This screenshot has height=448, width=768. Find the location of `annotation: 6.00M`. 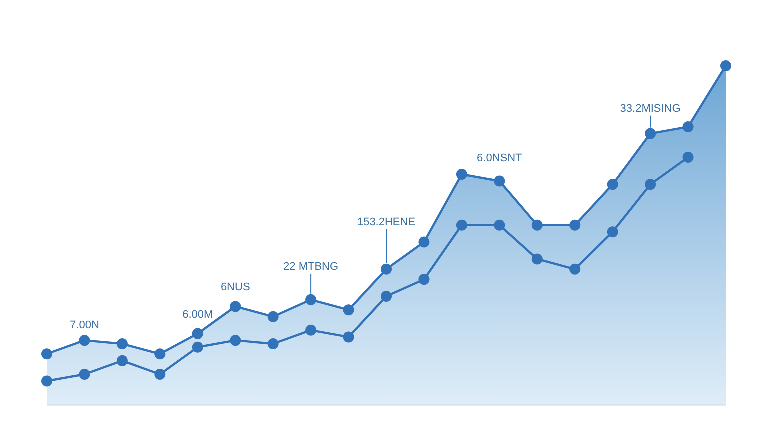

annotation: 6.00M is located at coordinates (198, 314).